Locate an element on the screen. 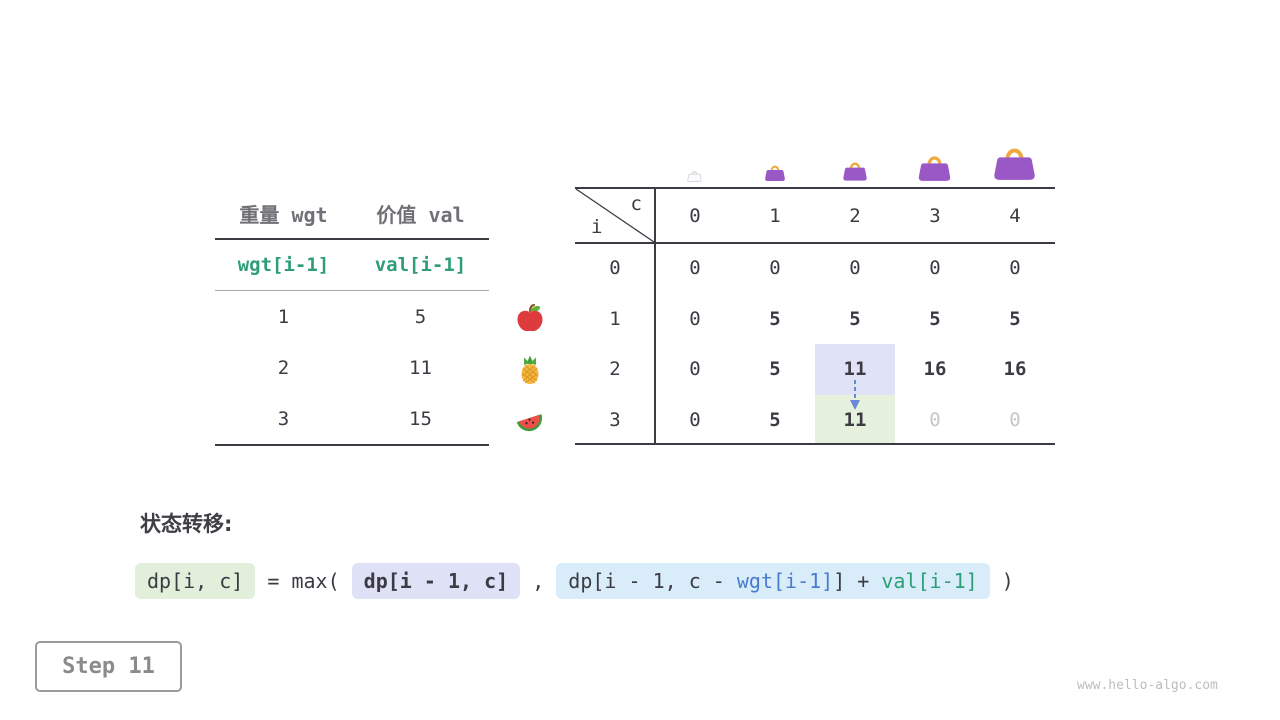  dp-cell-2-0: 0 is located at coordinates (695, 369).